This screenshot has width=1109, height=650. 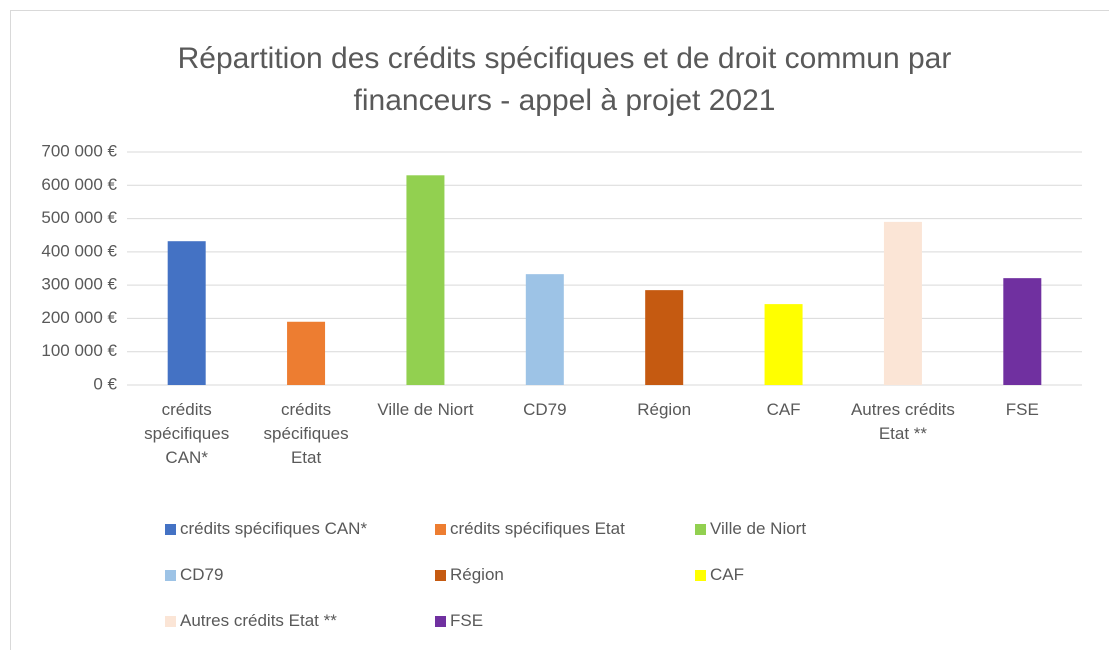 What do you see at coordinates (202, 574) in the screenshot?
I see `legend-label: CD79` at bounding box center [202, 574].